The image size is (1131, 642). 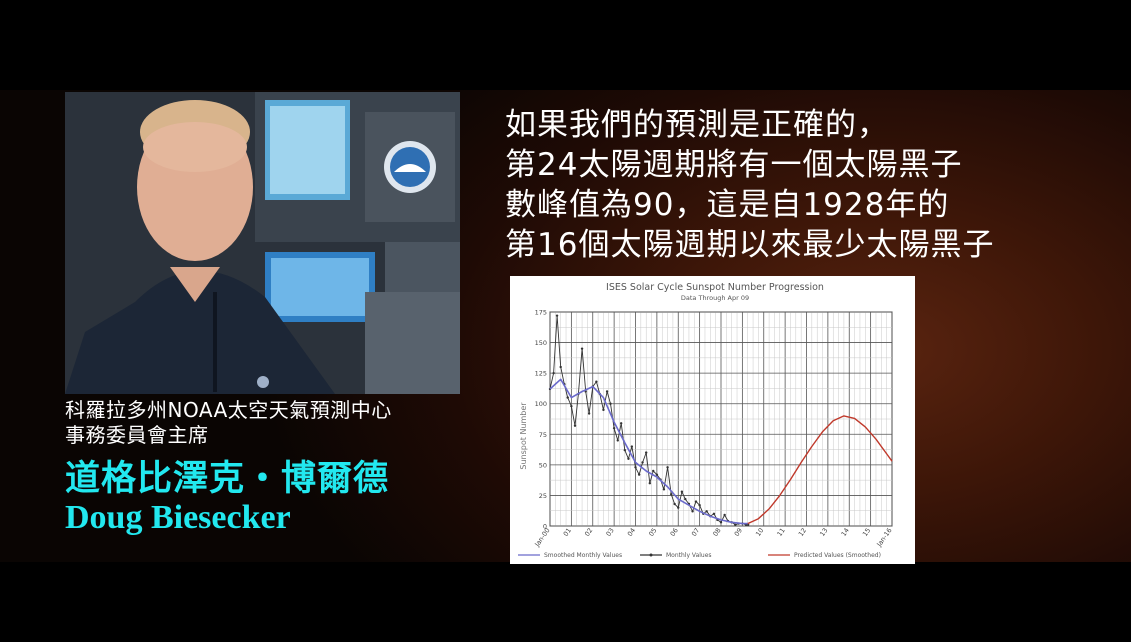 What do you see at coordinates (137, 435) in the screenshot?
I see `speaker-role-line-2: 事務委員會主席` at bounding box center [137, 435].